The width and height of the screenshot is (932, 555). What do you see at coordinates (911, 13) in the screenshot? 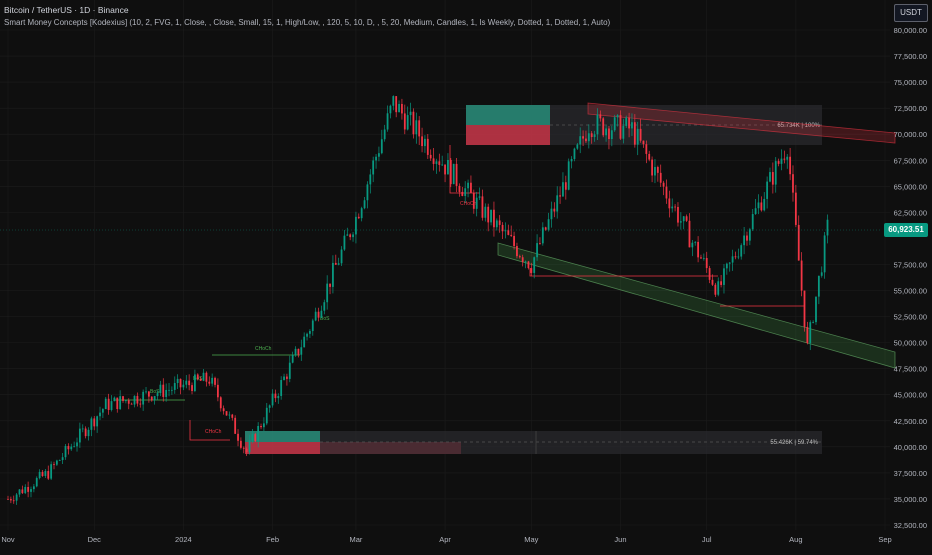
I see `currency-button: USDT` at bounding box center [911, 13].